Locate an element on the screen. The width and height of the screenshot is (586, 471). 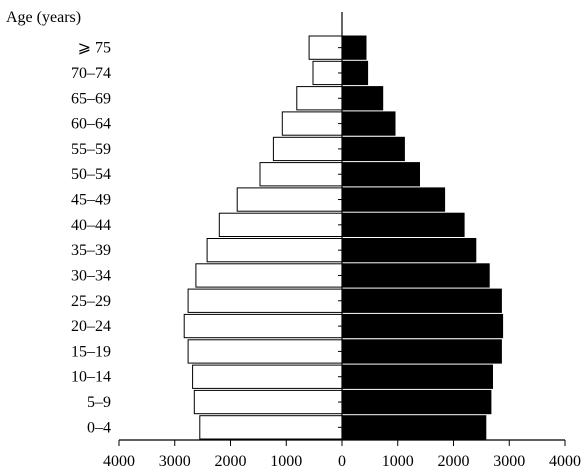
y-tick-label-8: 40–44 is located at coordinates (91, 225).